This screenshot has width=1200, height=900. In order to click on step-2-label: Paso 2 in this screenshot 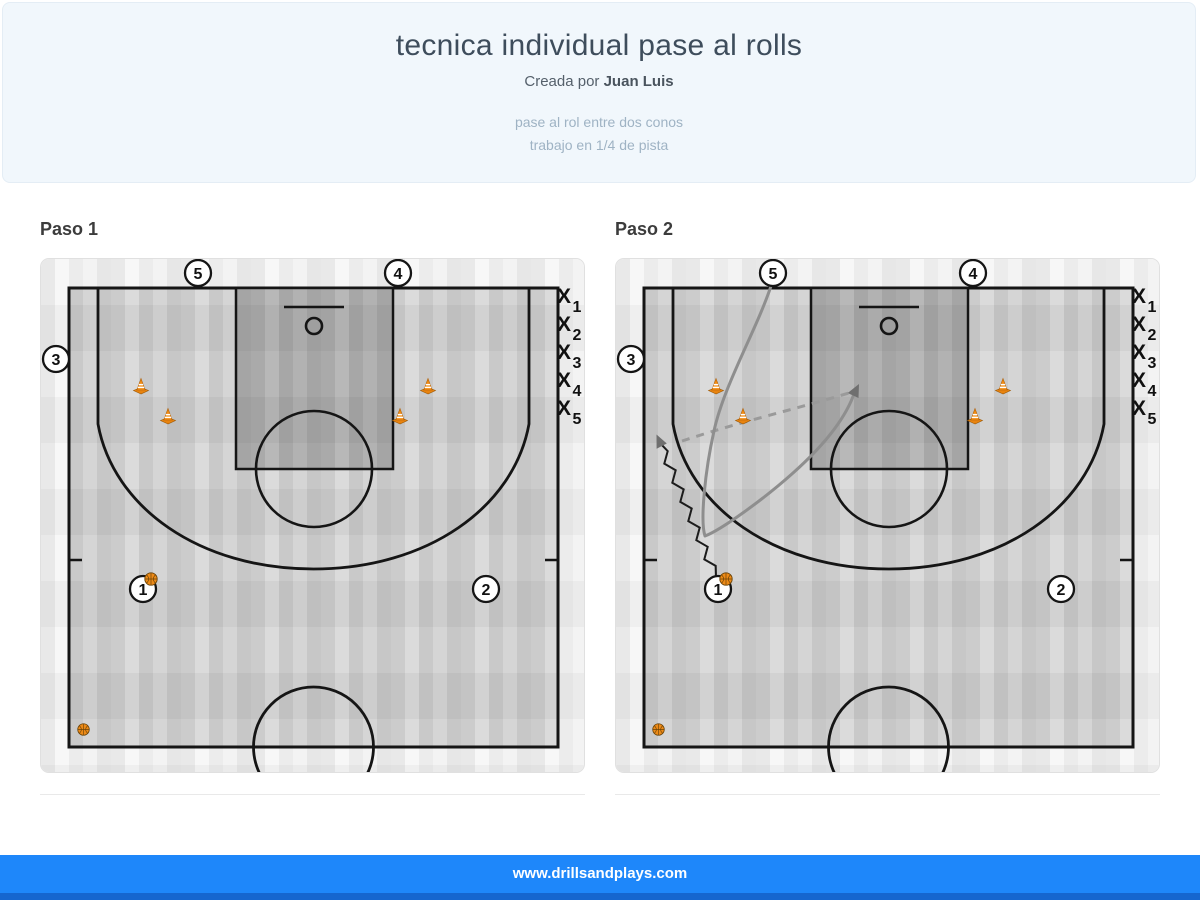, I will do `click(644, 229)`.